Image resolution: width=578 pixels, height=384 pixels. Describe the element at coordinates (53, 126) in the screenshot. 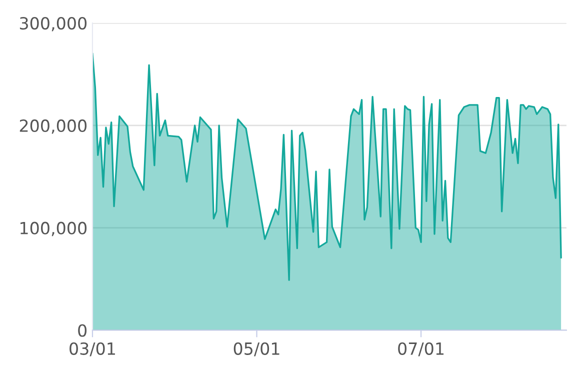

I see `y-tick-label: 200,000` at that location.